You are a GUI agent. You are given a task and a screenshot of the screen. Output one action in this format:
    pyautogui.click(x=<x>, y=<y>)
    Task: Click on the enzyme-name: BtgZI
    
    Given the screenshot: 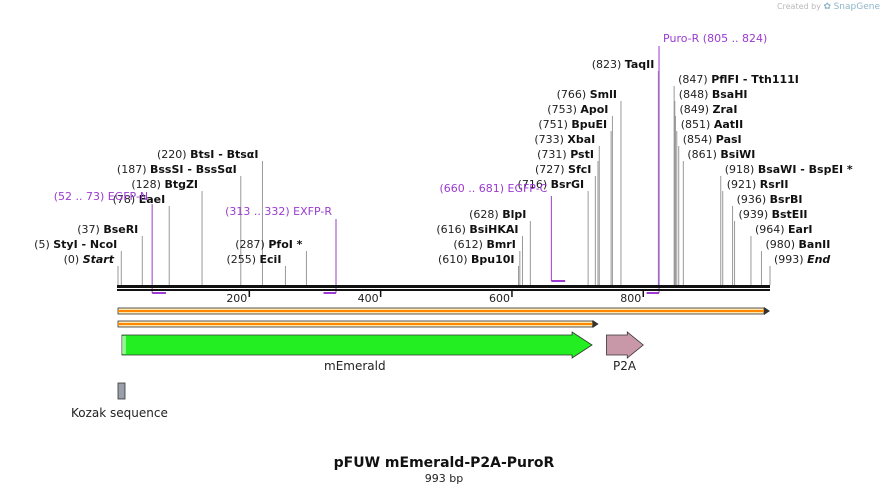 What is the action you would take?
    pyautogui.click(x=181, y=184)
    